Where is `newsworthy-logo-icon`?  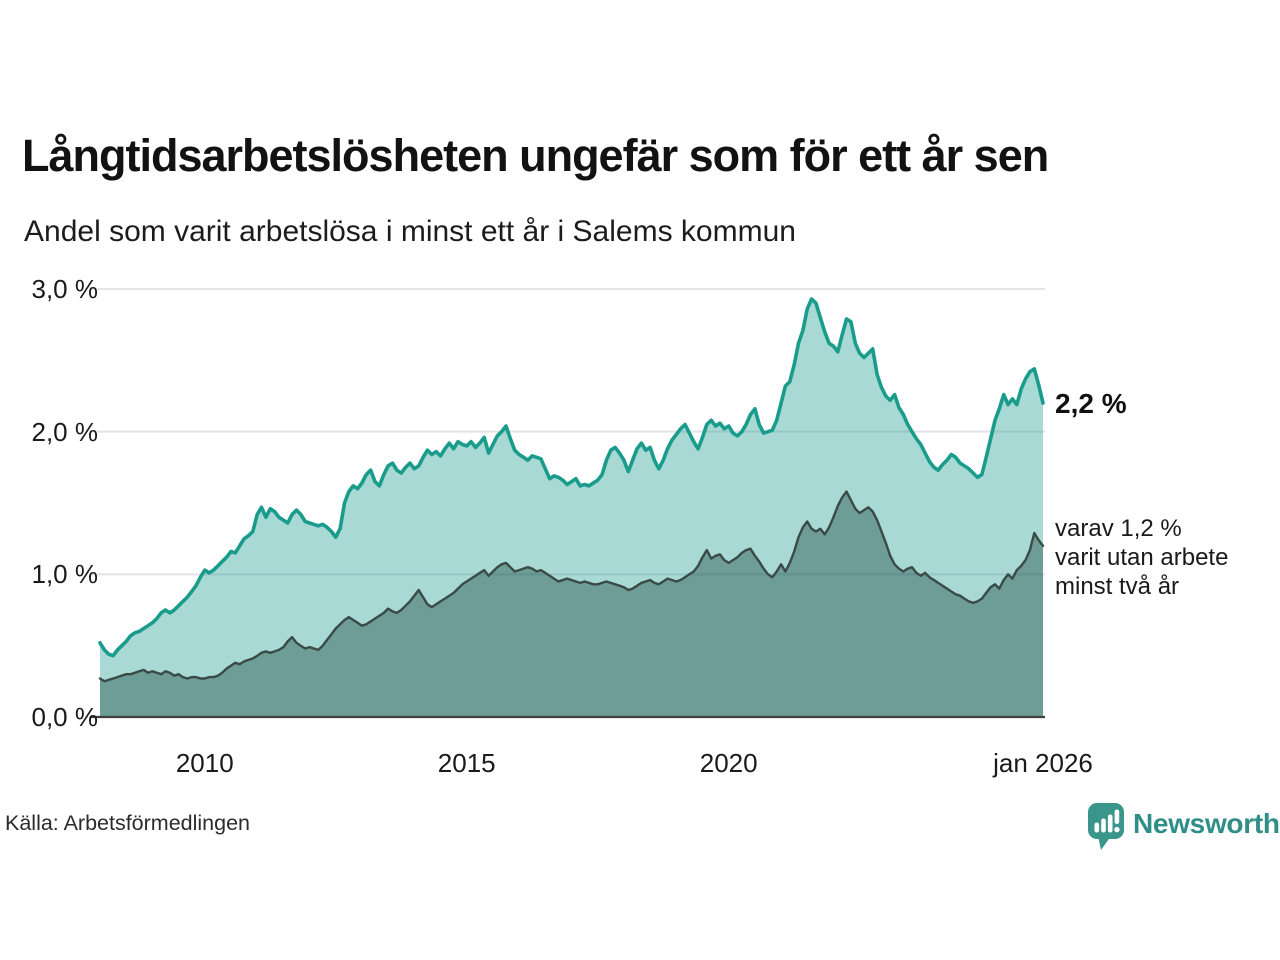 newsworthy-logo-icon is located at coordinates (1106, 826).